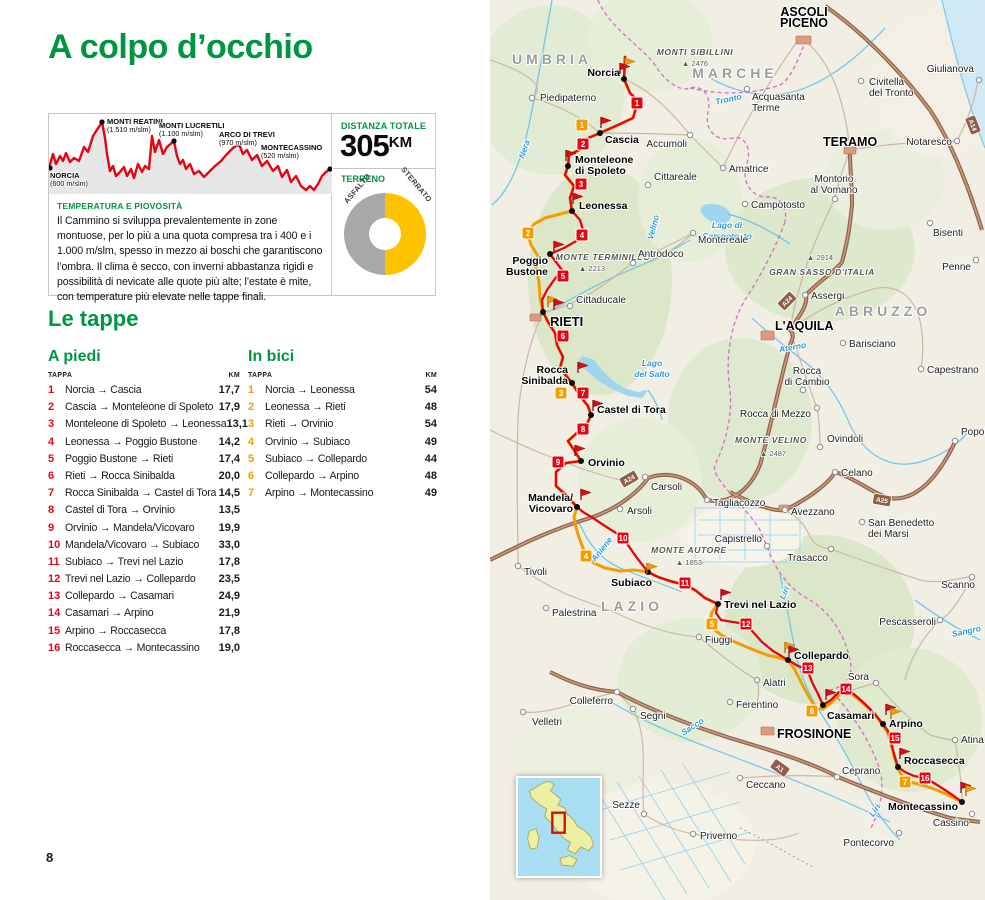 The image size is (985, 900). I want to click on stage-km: 54, so click(430, 424).